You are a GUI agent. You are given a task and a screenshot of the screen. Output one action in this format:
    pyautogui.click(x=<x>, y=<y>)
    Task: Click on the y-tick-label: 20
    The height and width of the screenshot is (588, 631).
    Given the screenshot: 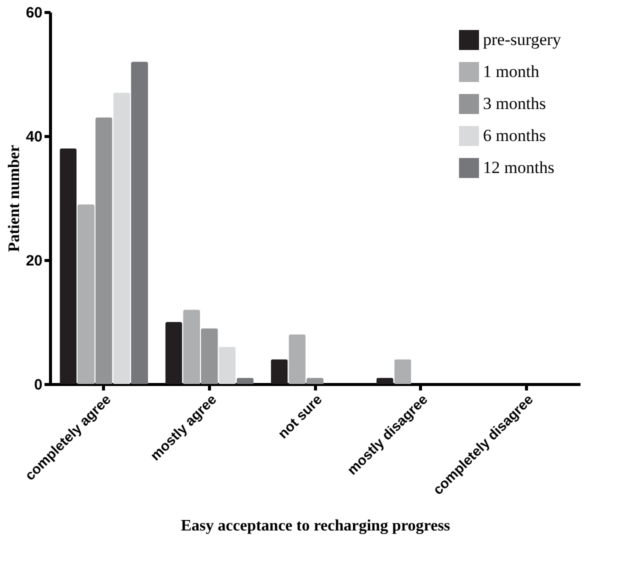 What is the action you would take?
    pyautogui.click(x=34, y=261)
    